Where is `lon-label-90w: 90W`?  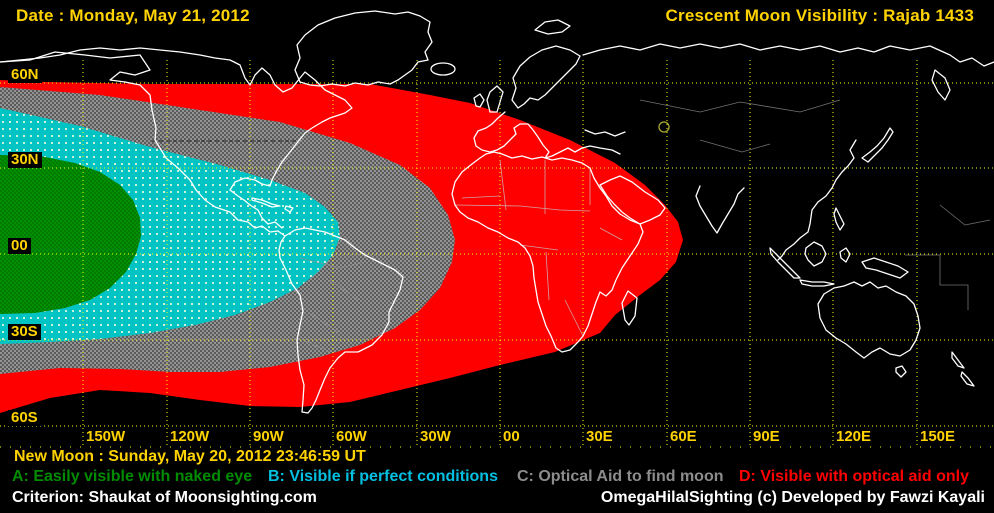 lon-label-90w: 90W is located at coordinates (268, 436).